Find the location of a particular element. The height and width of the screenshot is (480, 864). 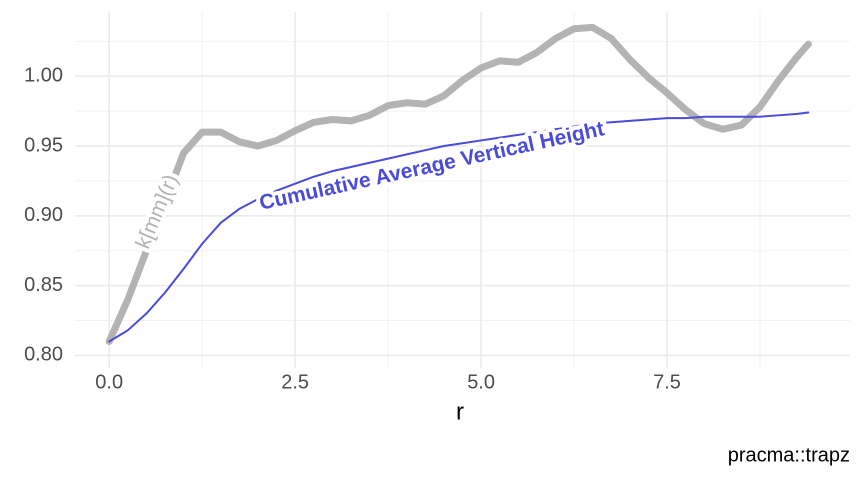

series-label: Cumulative Average Vertical Height is located at coordinates (431, 165).